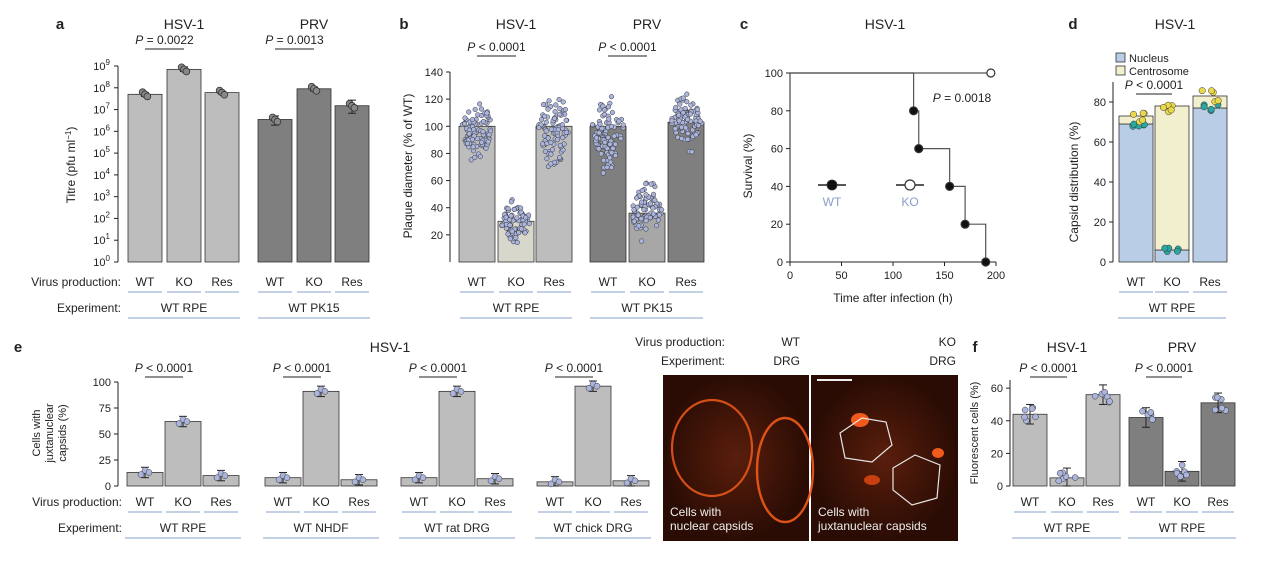 Image resolution: width=1280 pixels, height=561 pixels. What do you see at coordinates (631, 47) in the screenshot?
I see `panel-b-pval-1-rest: < 0.0001` at bounding box center [631, 47].